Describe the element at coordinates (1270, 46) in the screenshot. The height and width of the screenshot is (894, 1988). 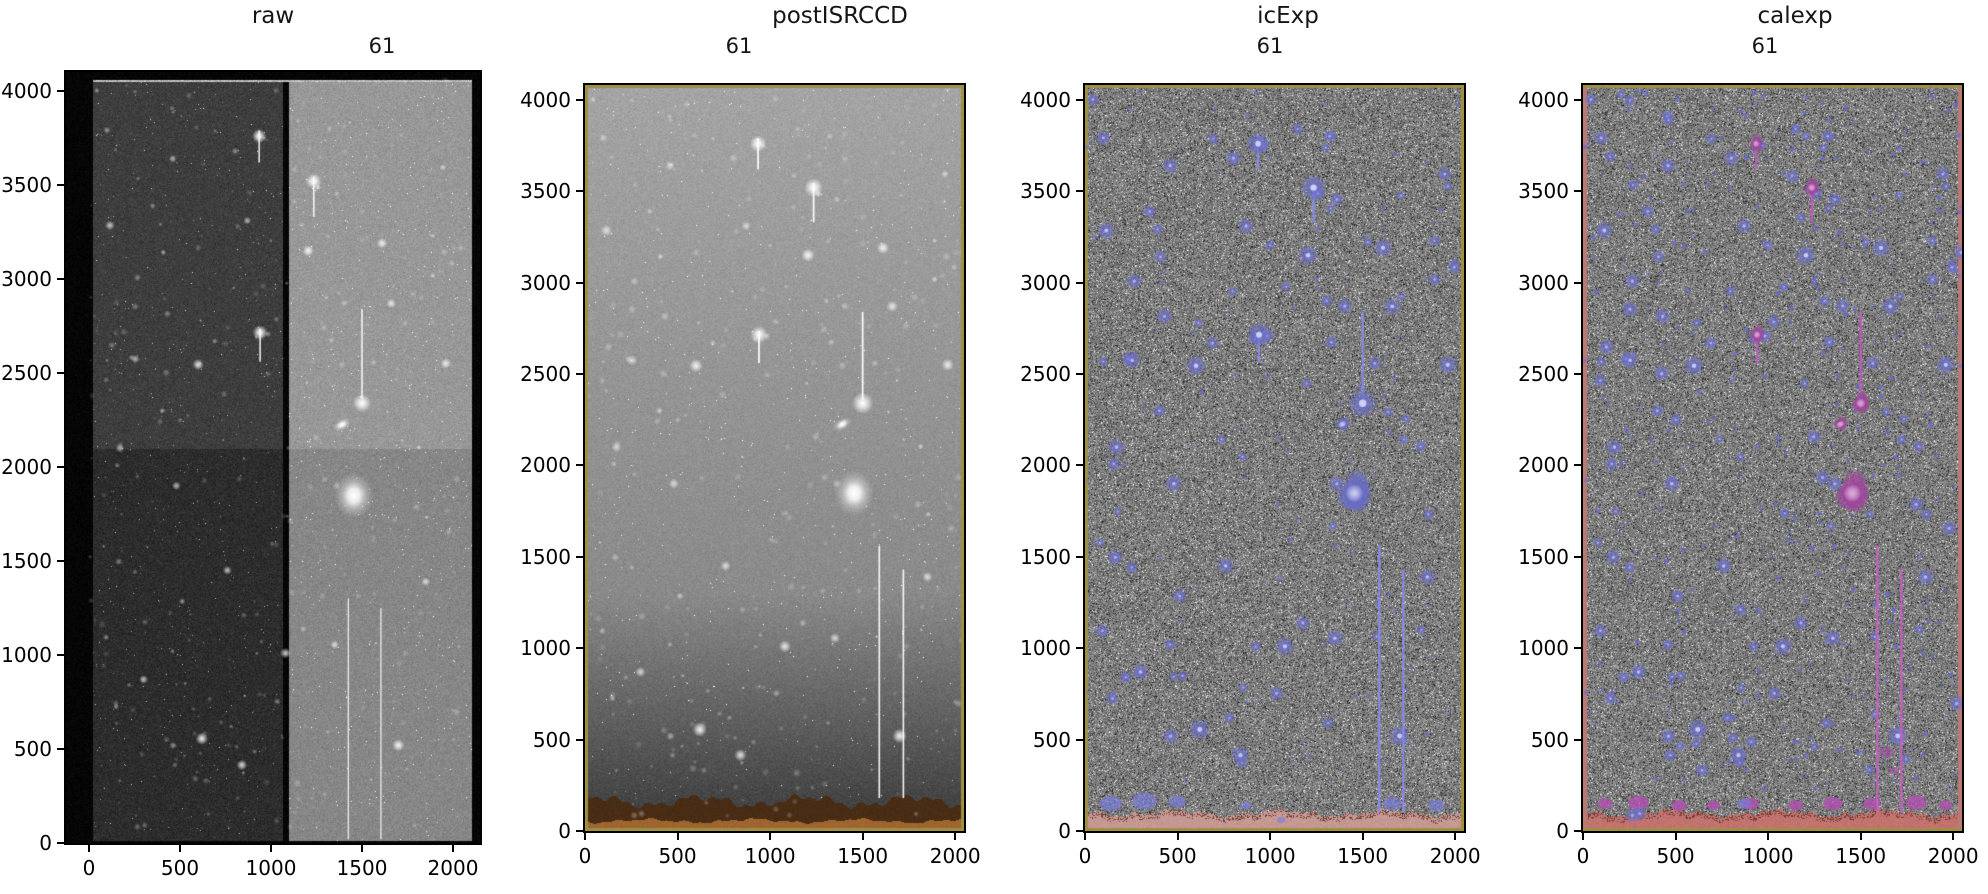
I see `panel-subtitle-icexp: 61` at that location.